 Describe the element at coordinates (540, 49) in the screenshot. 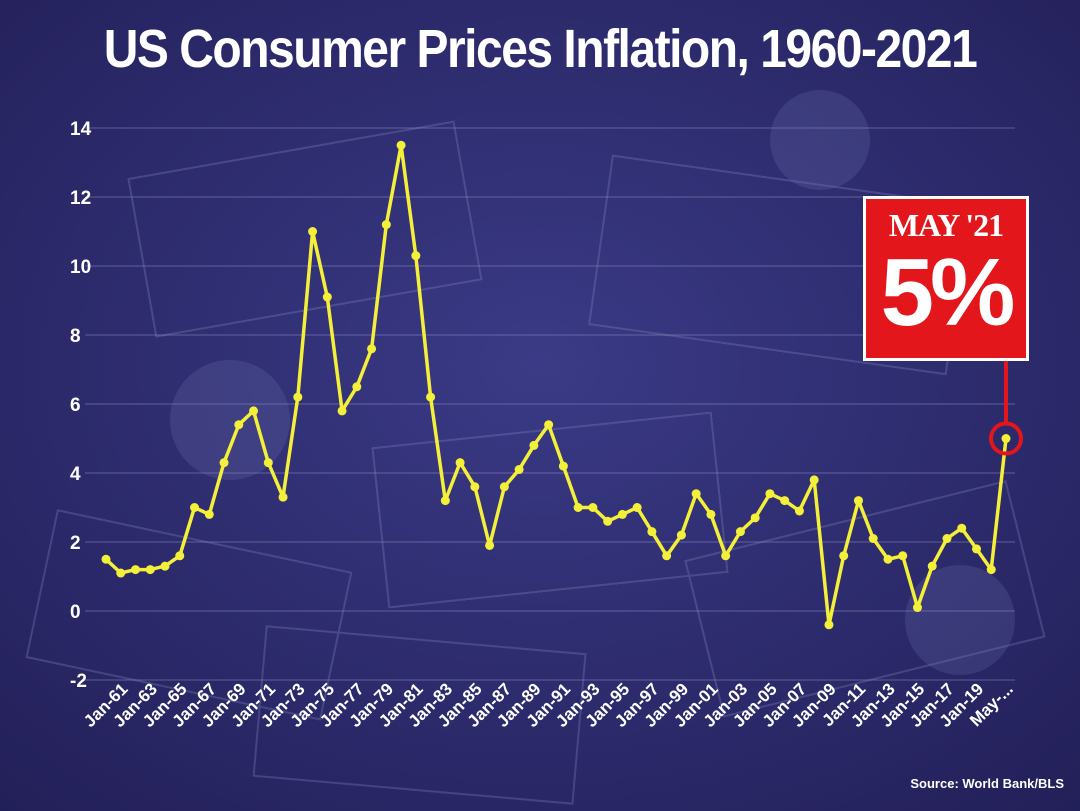

I see `chart-title: US Consumer Prices Inflation, 1960-2021` at that location.